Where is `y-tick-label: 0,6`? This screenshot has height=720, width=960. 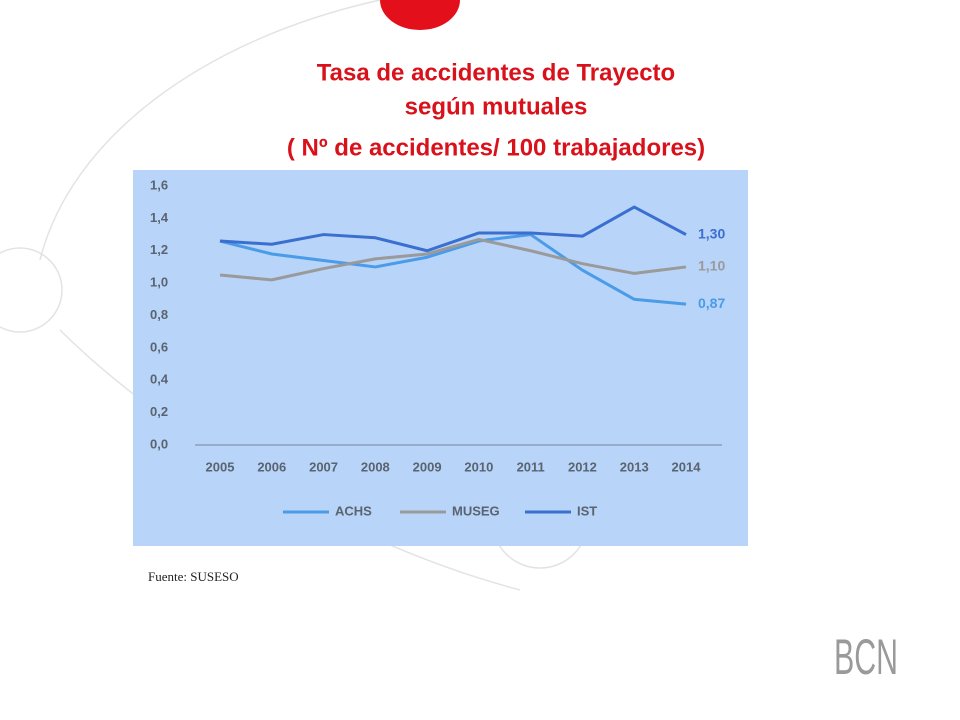 y-tick-label: 0,6 is located at coordinates (159, 346).